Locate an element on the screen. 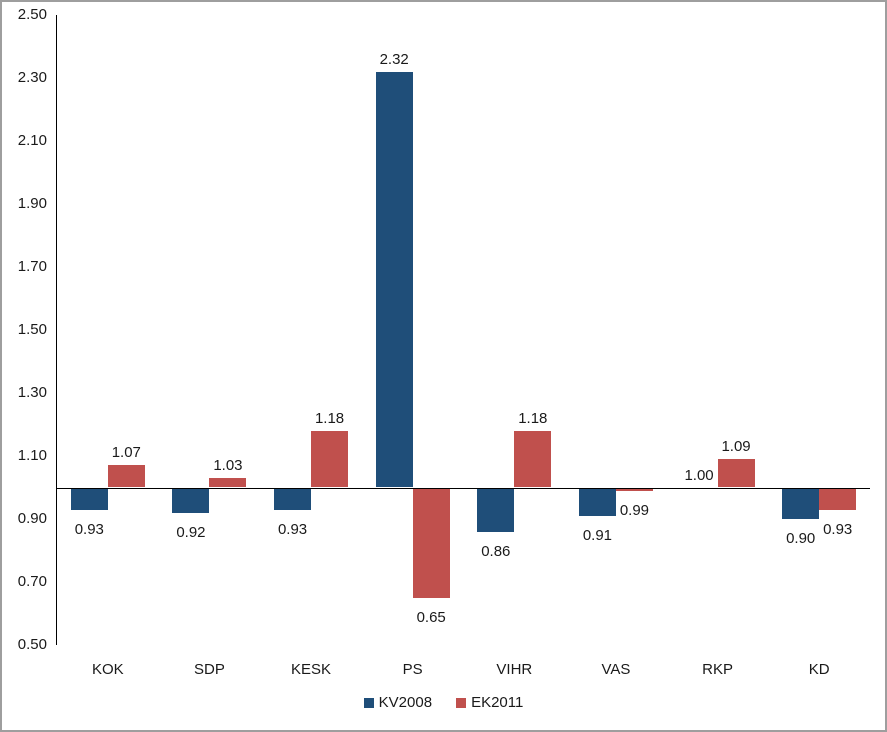  y-axis-tick-label: 1.90 is located at coordinates (32, 203).